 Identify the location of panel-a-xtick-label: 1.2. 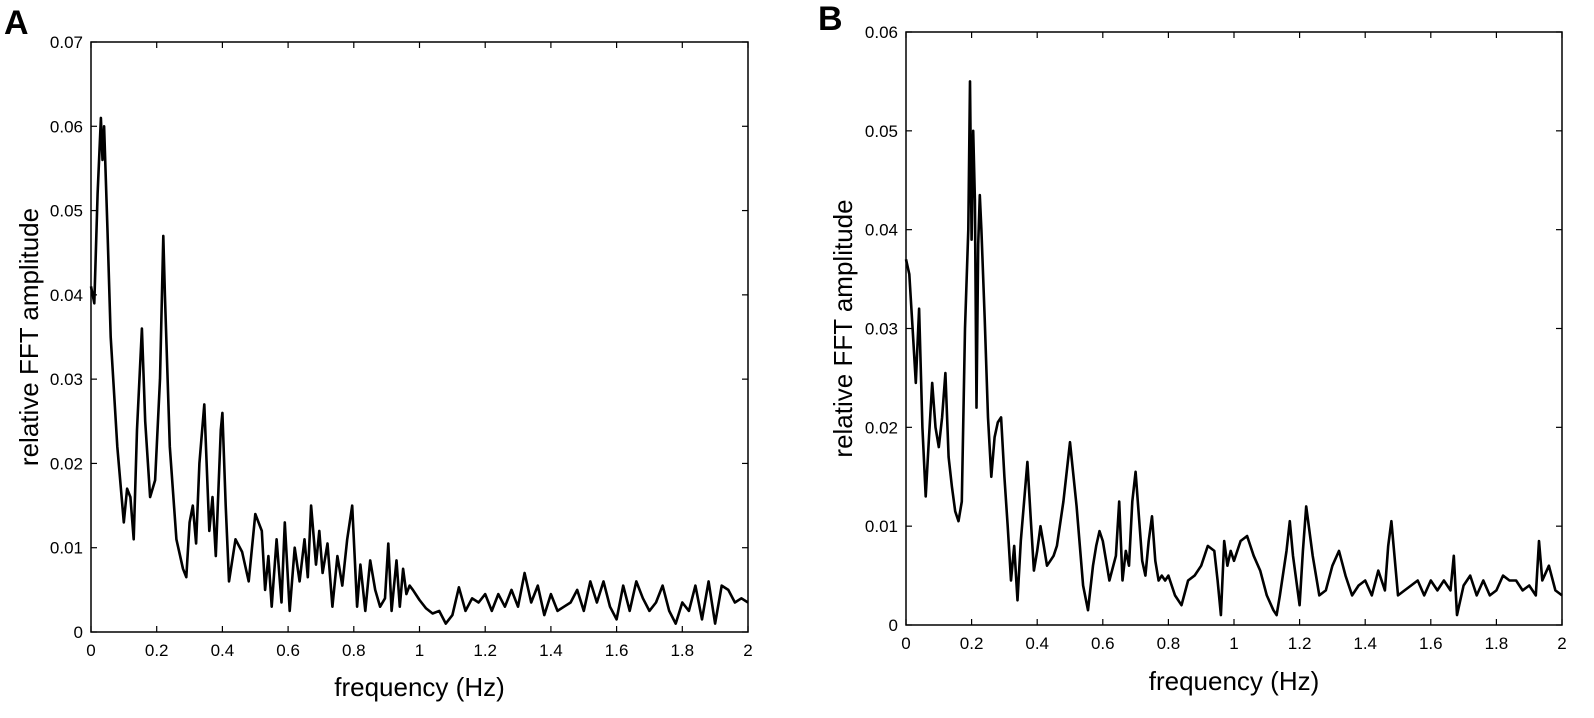
(485, 650).